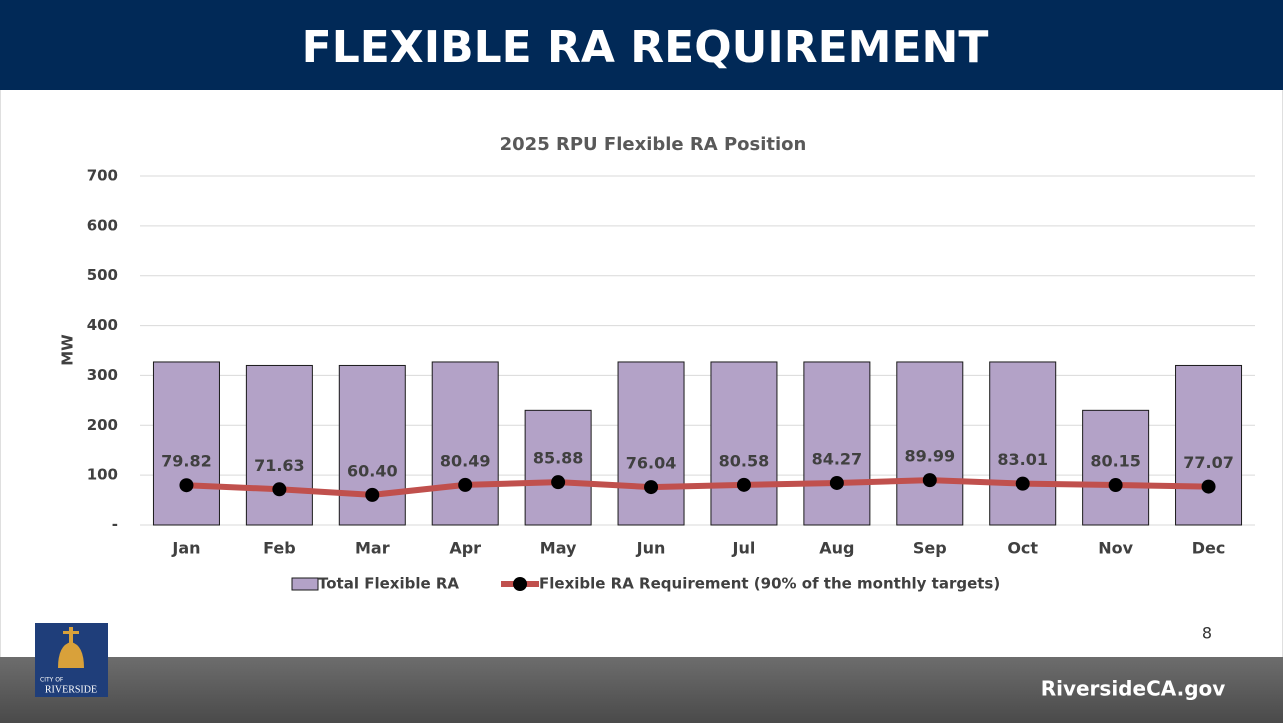  What do you see at coordinates (102, 225) in the screenshot?
I see `y-tick-label: 600` at bounding box center [102, 225].